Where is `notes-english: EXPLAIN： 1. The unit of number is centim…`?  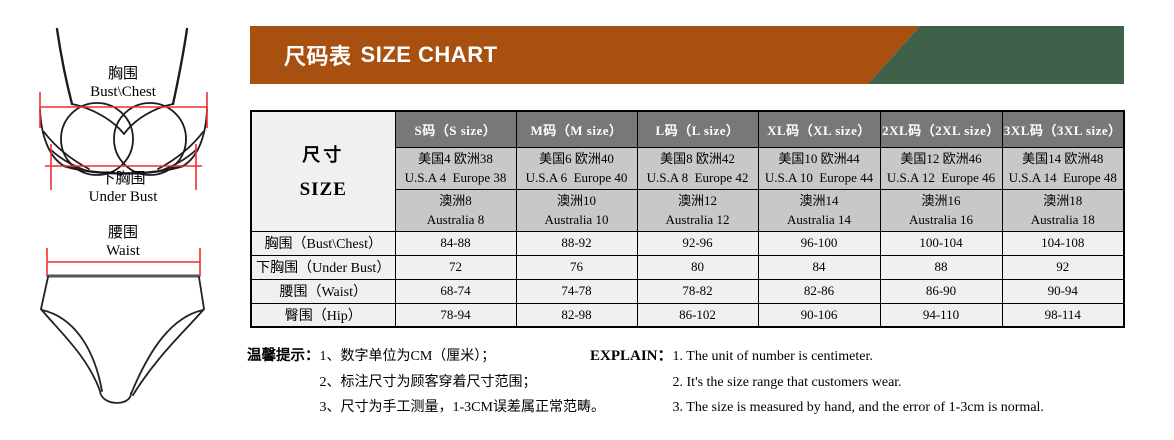 notes-english: EXPLAIN： 1. The unit of number is centim… is located at coordinates (817, 382).